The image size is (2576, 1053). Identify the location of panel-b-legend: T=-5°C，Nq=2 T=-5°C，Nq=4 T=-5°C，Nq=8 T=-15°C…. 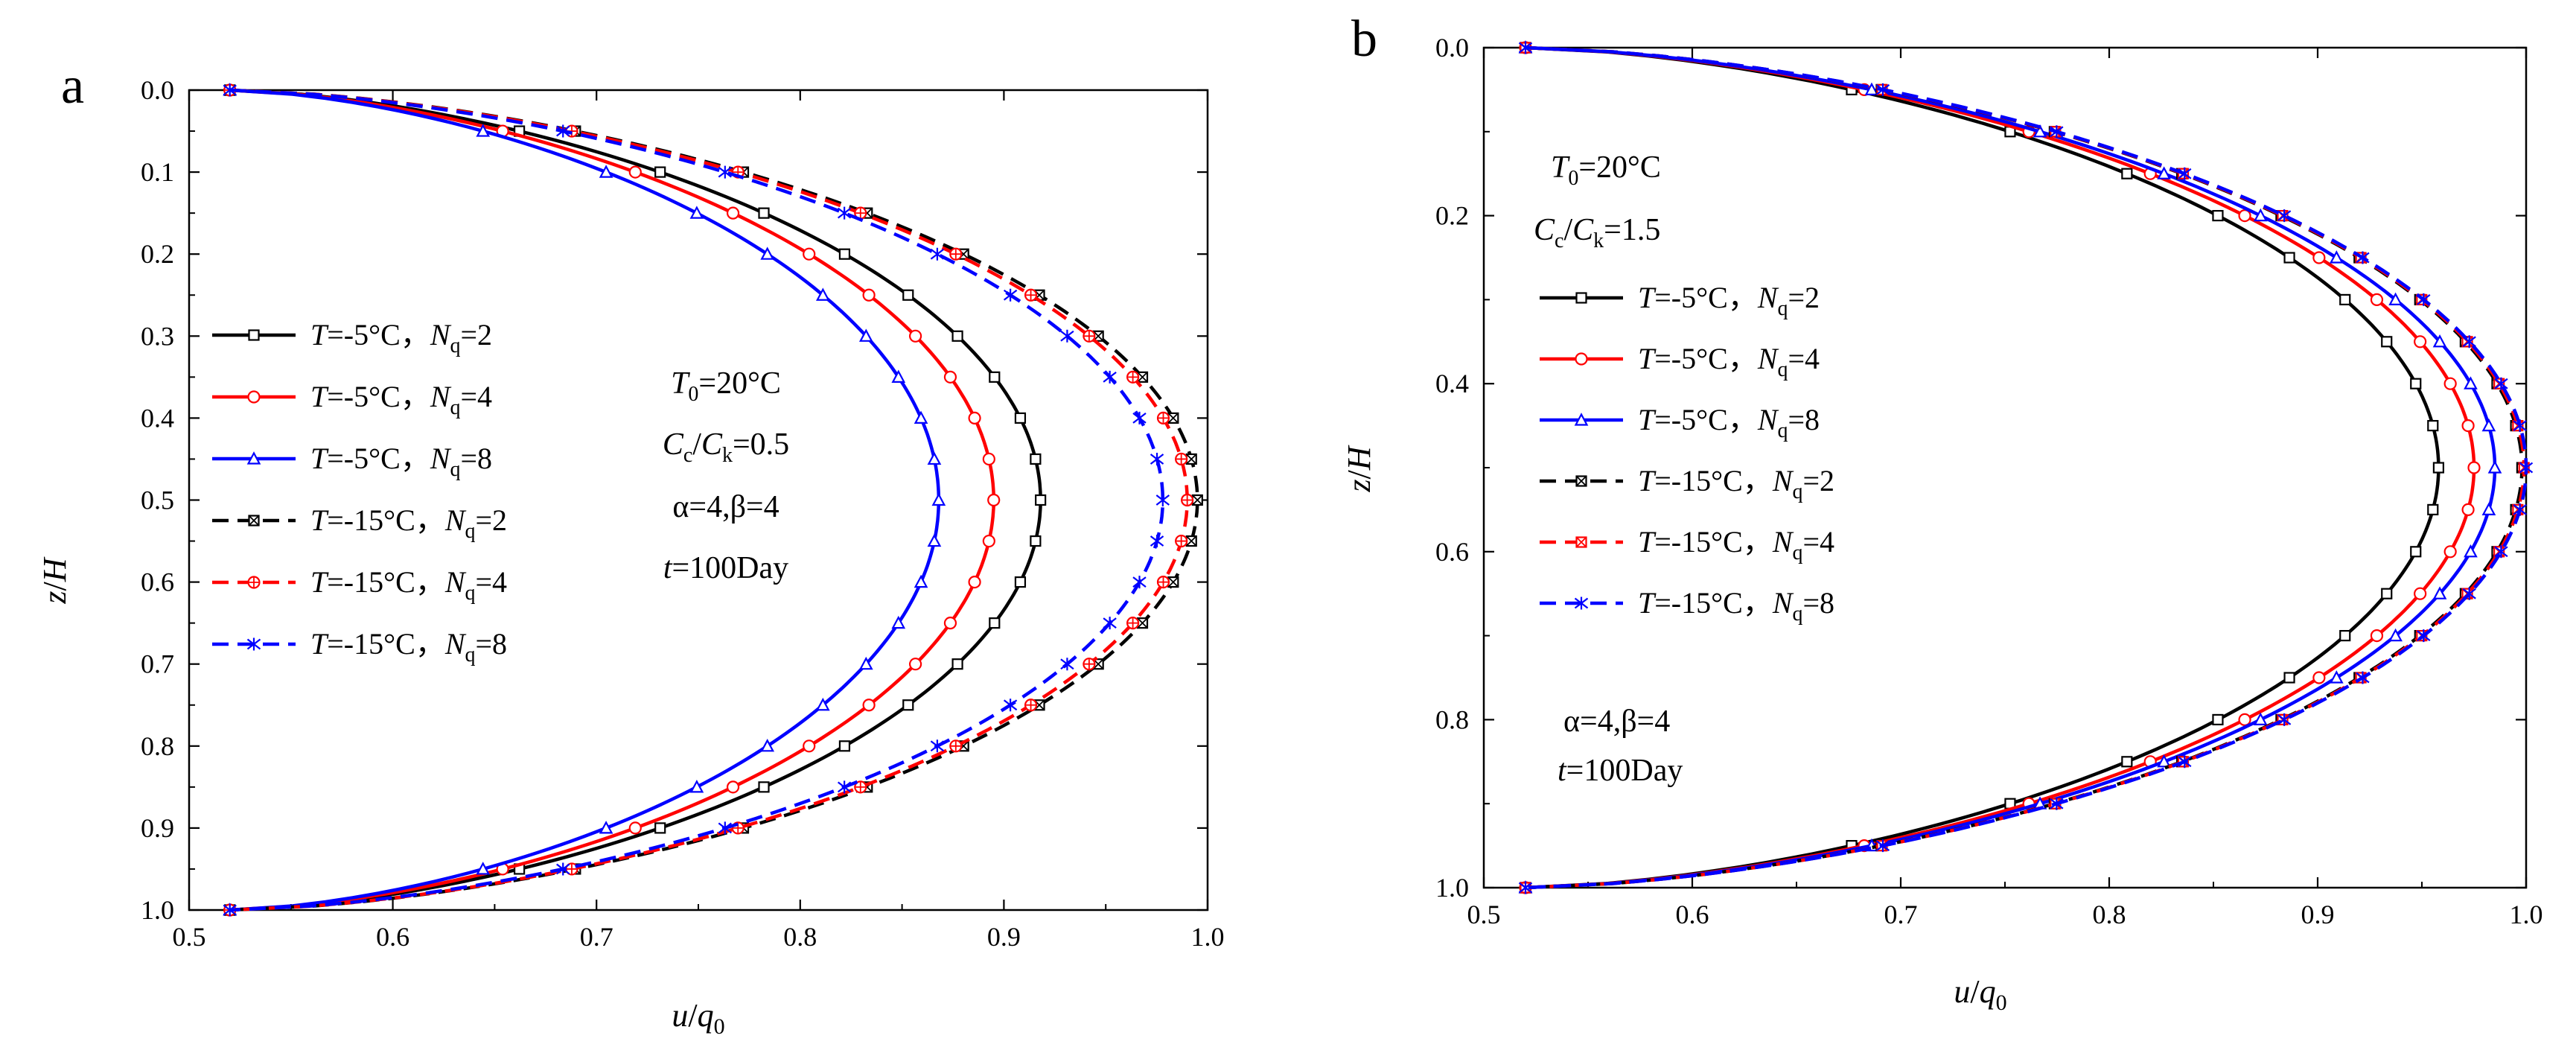
(1687, 453).